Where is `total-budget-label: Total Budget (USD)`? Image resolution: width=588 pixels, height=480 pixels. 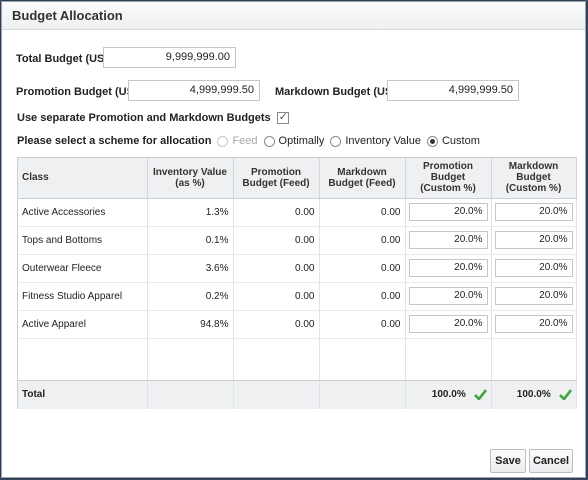
total-budget-label: Total Budget (USD) is located at coordinates (66, 59).